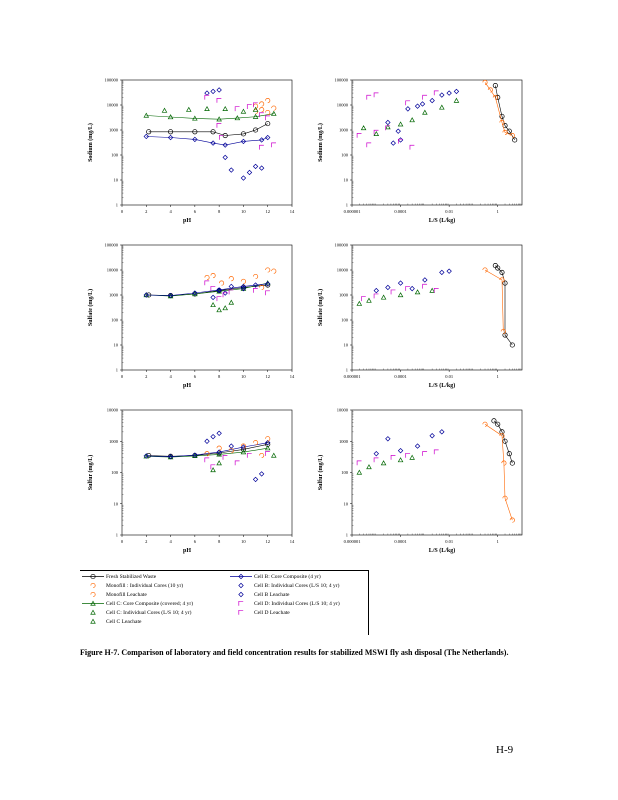 This screenshot has height=800, width=618. I want to click on series-cellc_l, so click(395, 296).